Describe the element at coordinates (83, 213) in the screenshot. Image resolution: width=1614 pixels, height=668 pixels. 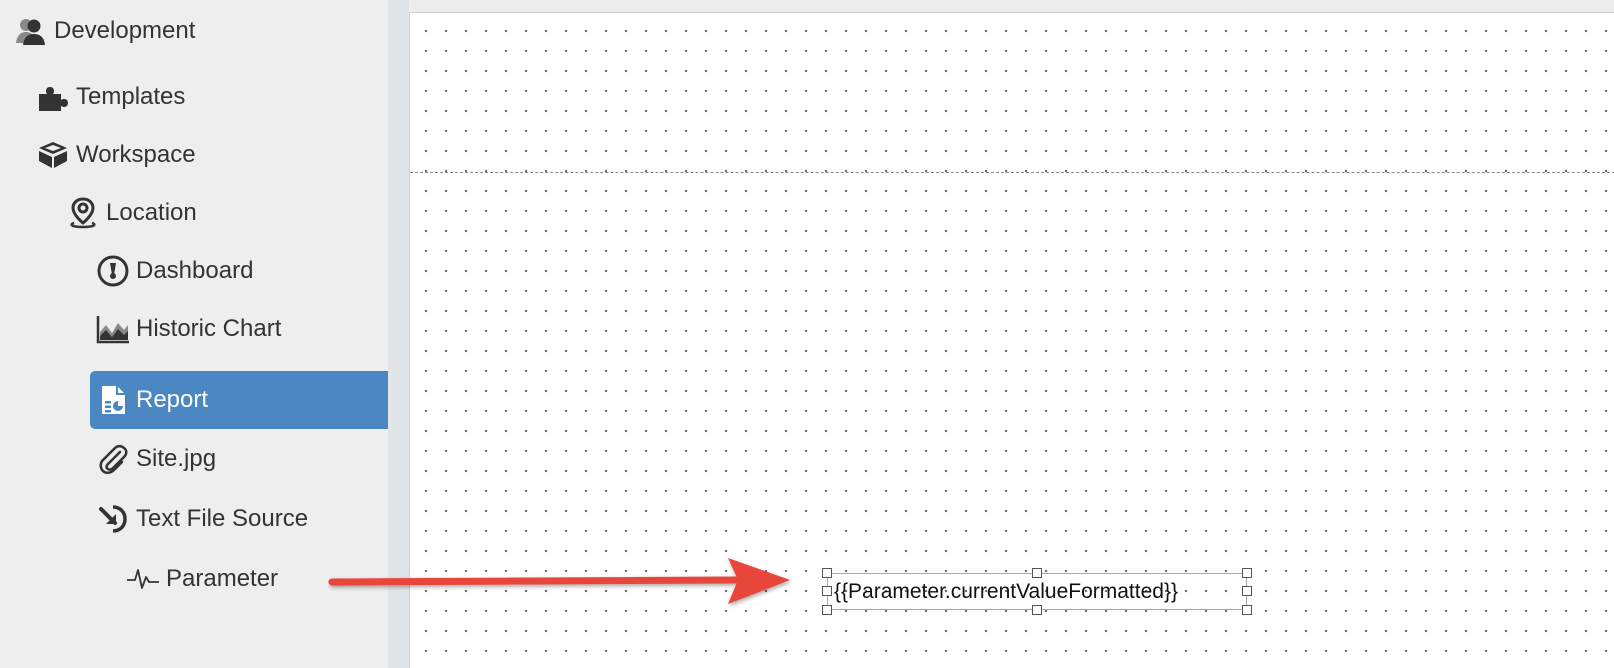
I see `map-pin-icon` at that location.